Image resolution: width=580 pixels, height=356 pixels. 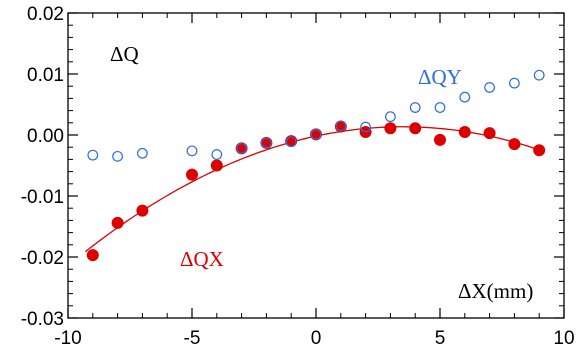 What do you see at coordinates (45, 136) in the screenshot?
I see `y-tick-label: 0.00` at bounding box center [45, 136].